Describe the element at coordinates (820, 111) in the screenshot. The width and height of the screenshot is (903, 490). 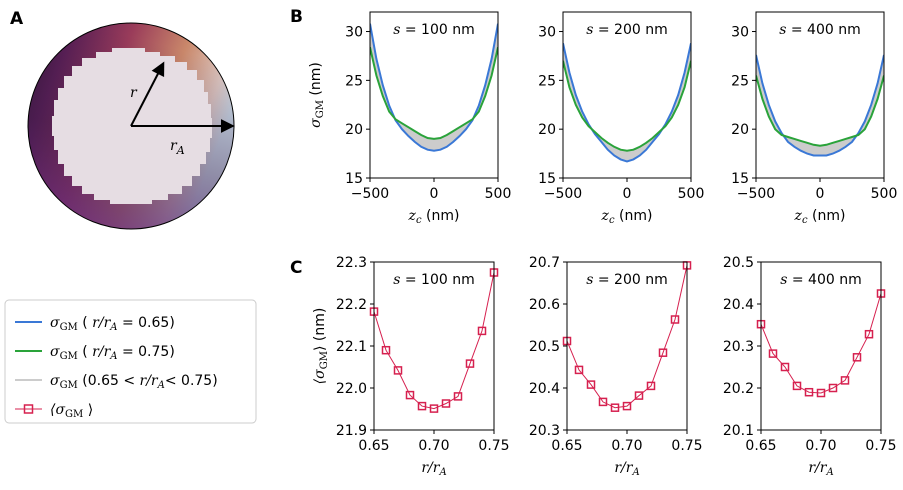
I see `series-line-r075` at that location.